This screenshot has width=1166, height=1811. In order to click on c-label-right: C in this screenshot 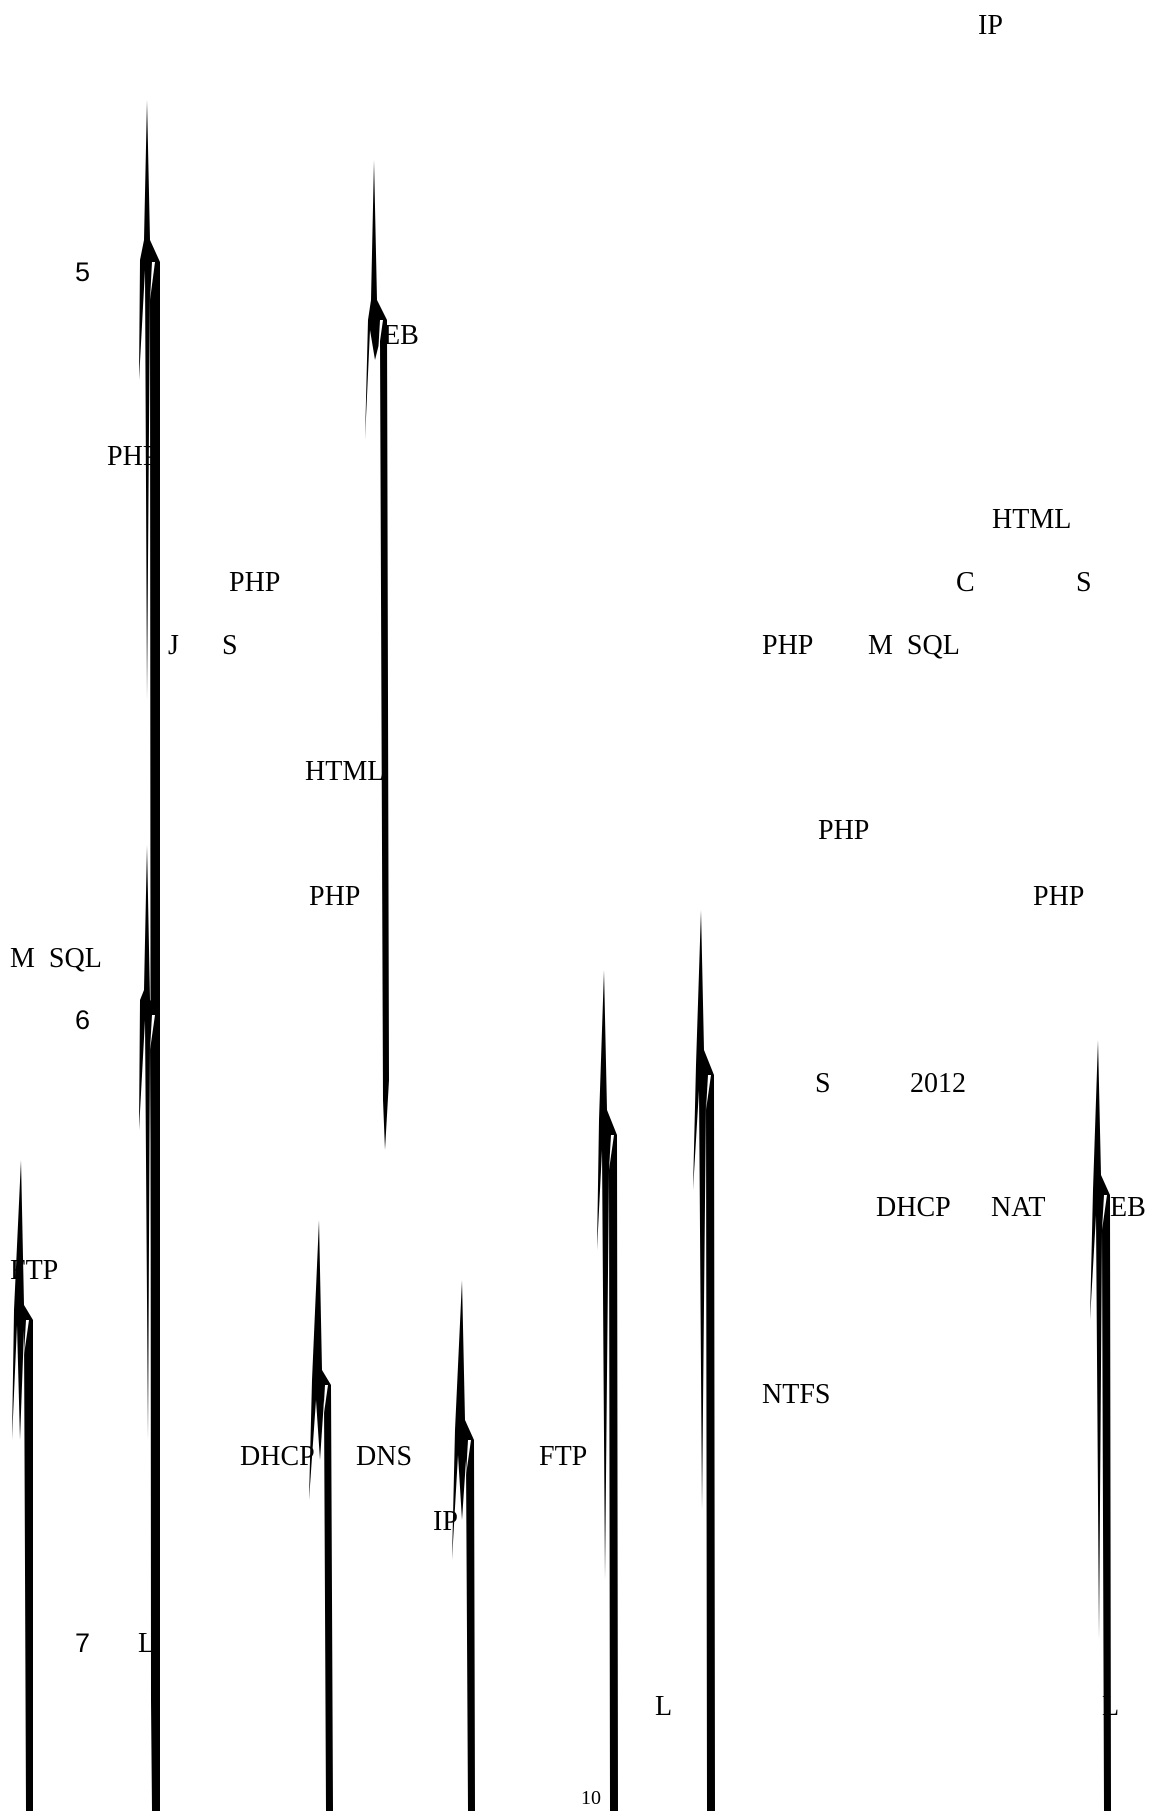, I will do `click(965, 582)`.